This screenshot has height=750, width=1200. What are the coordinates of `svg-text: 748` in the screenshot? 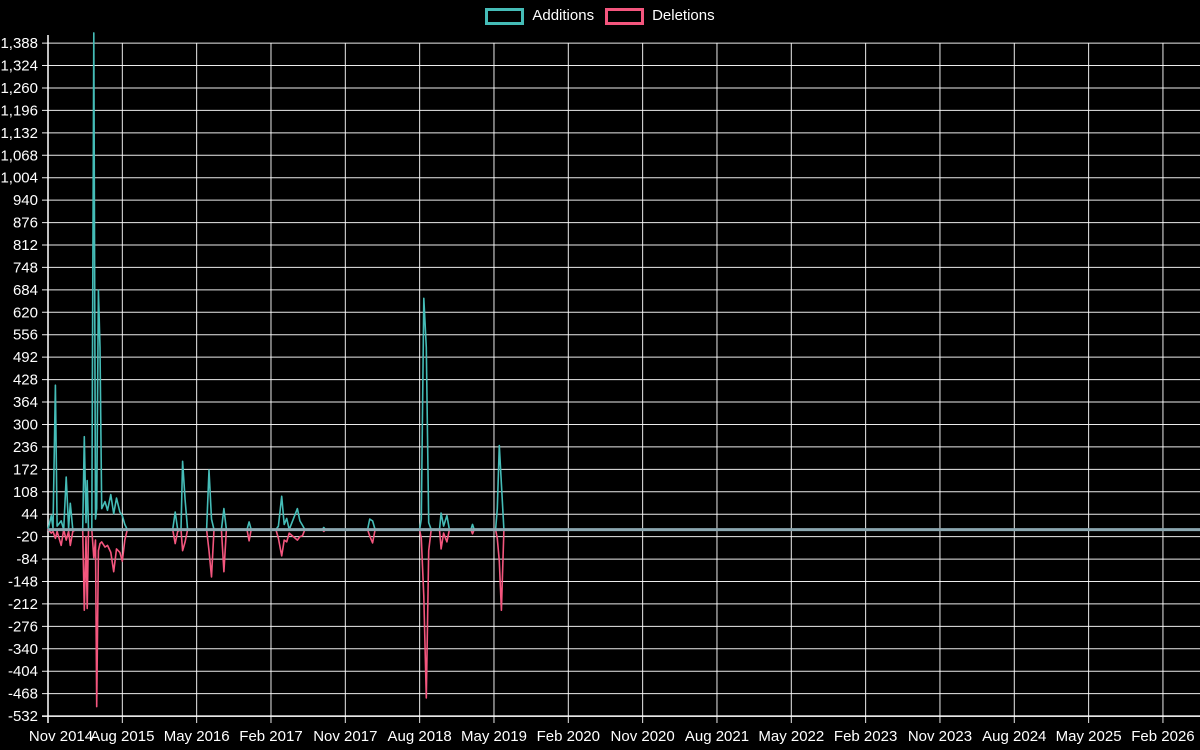 It's located at (25, 267).